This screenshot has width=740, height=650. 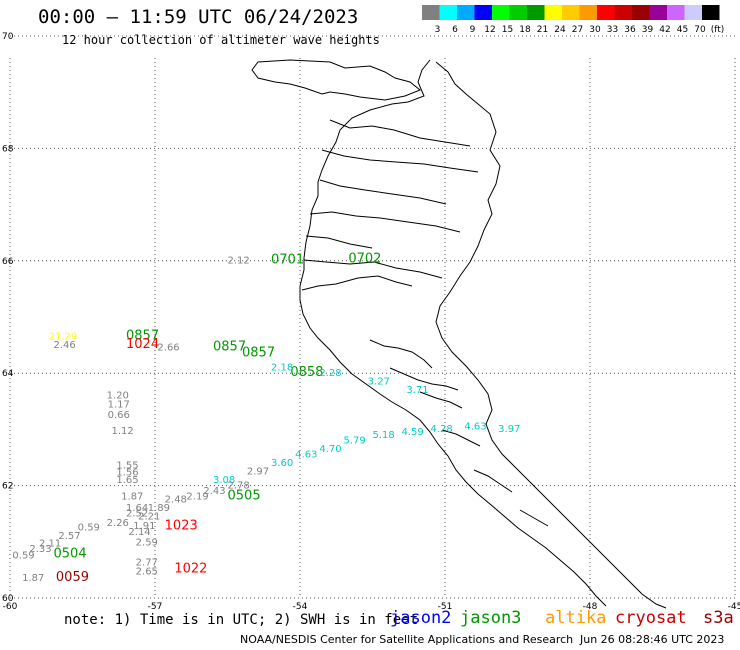 What do you see at coordinates (648, 30) in the screenshot?
I see `colorbar-label: 39` at bounding box center [648, 30].